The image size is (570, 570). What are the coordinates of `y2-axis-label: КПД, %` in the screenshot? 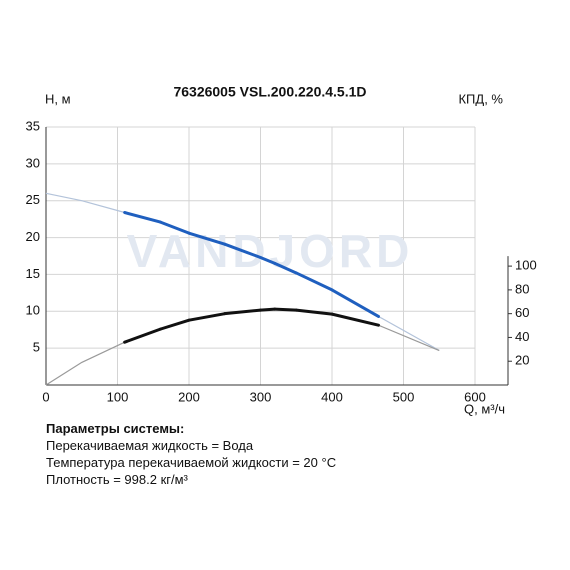 It's located at (480, 98).